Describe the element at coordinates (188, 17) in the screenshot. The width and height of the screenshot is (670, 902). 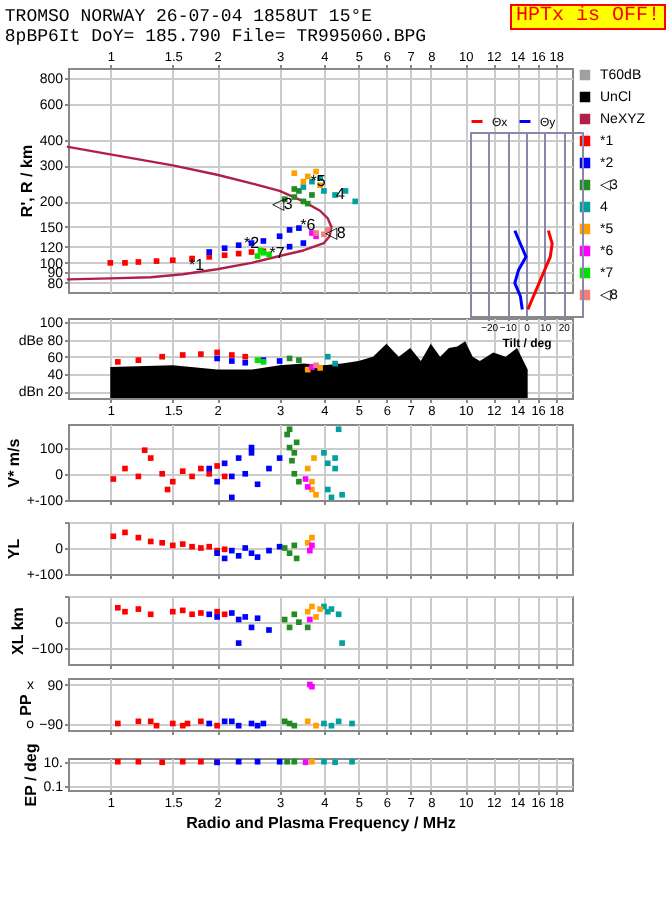
I see `chart-title: TROMSO NORWAY 26-07-04 1858UT 15°E` at that location.